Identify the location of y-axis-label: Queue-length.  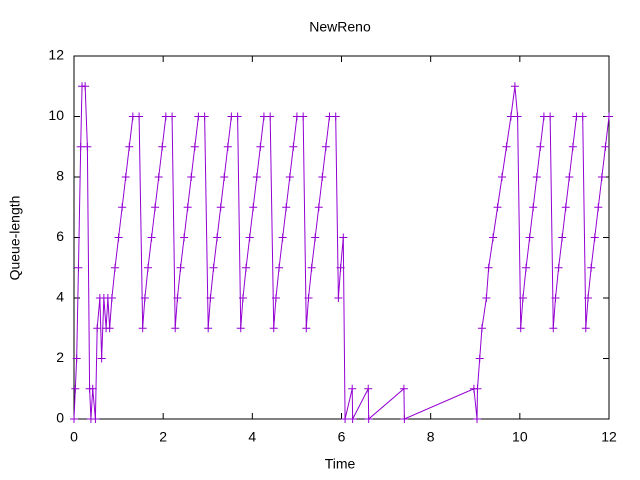
(15, 238).